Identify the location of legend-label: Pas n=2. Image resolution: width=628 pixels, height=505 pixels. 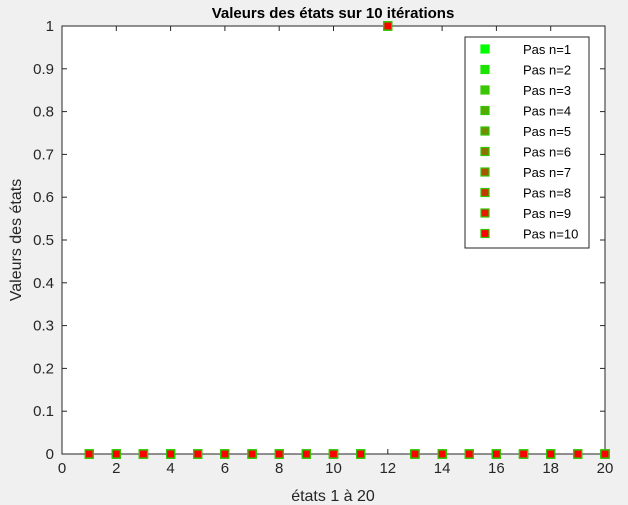
(547, 70).